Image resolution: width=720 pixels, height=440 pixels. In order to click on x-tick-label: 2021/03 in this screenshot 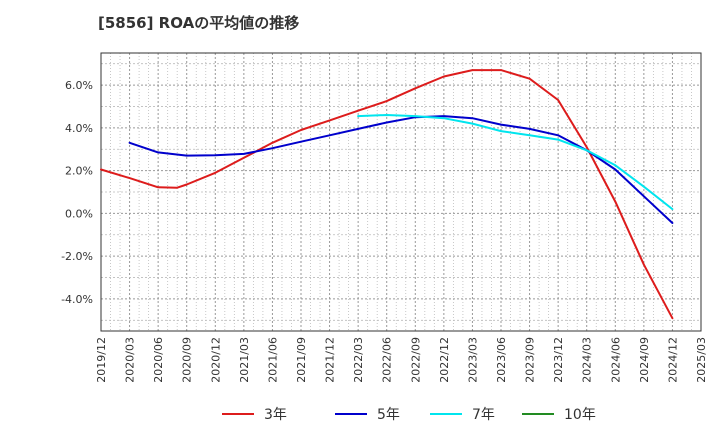, I will do `click(244, 360)`.